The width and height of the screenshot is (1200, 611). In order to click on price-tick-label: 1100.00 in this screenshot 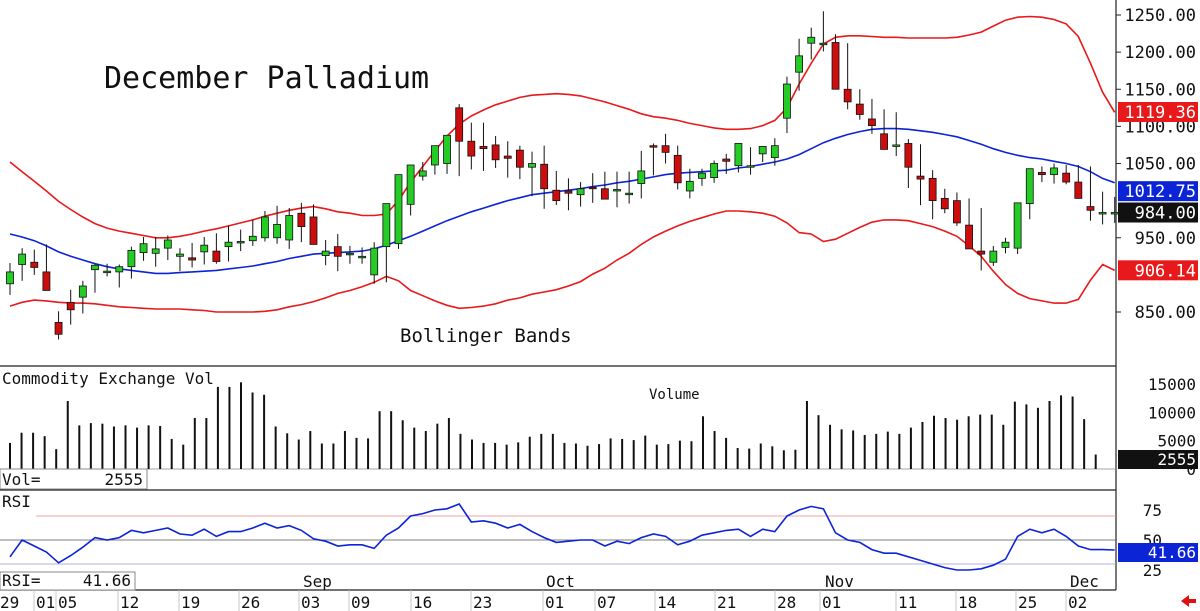, I will do `click(1160, 127)`.